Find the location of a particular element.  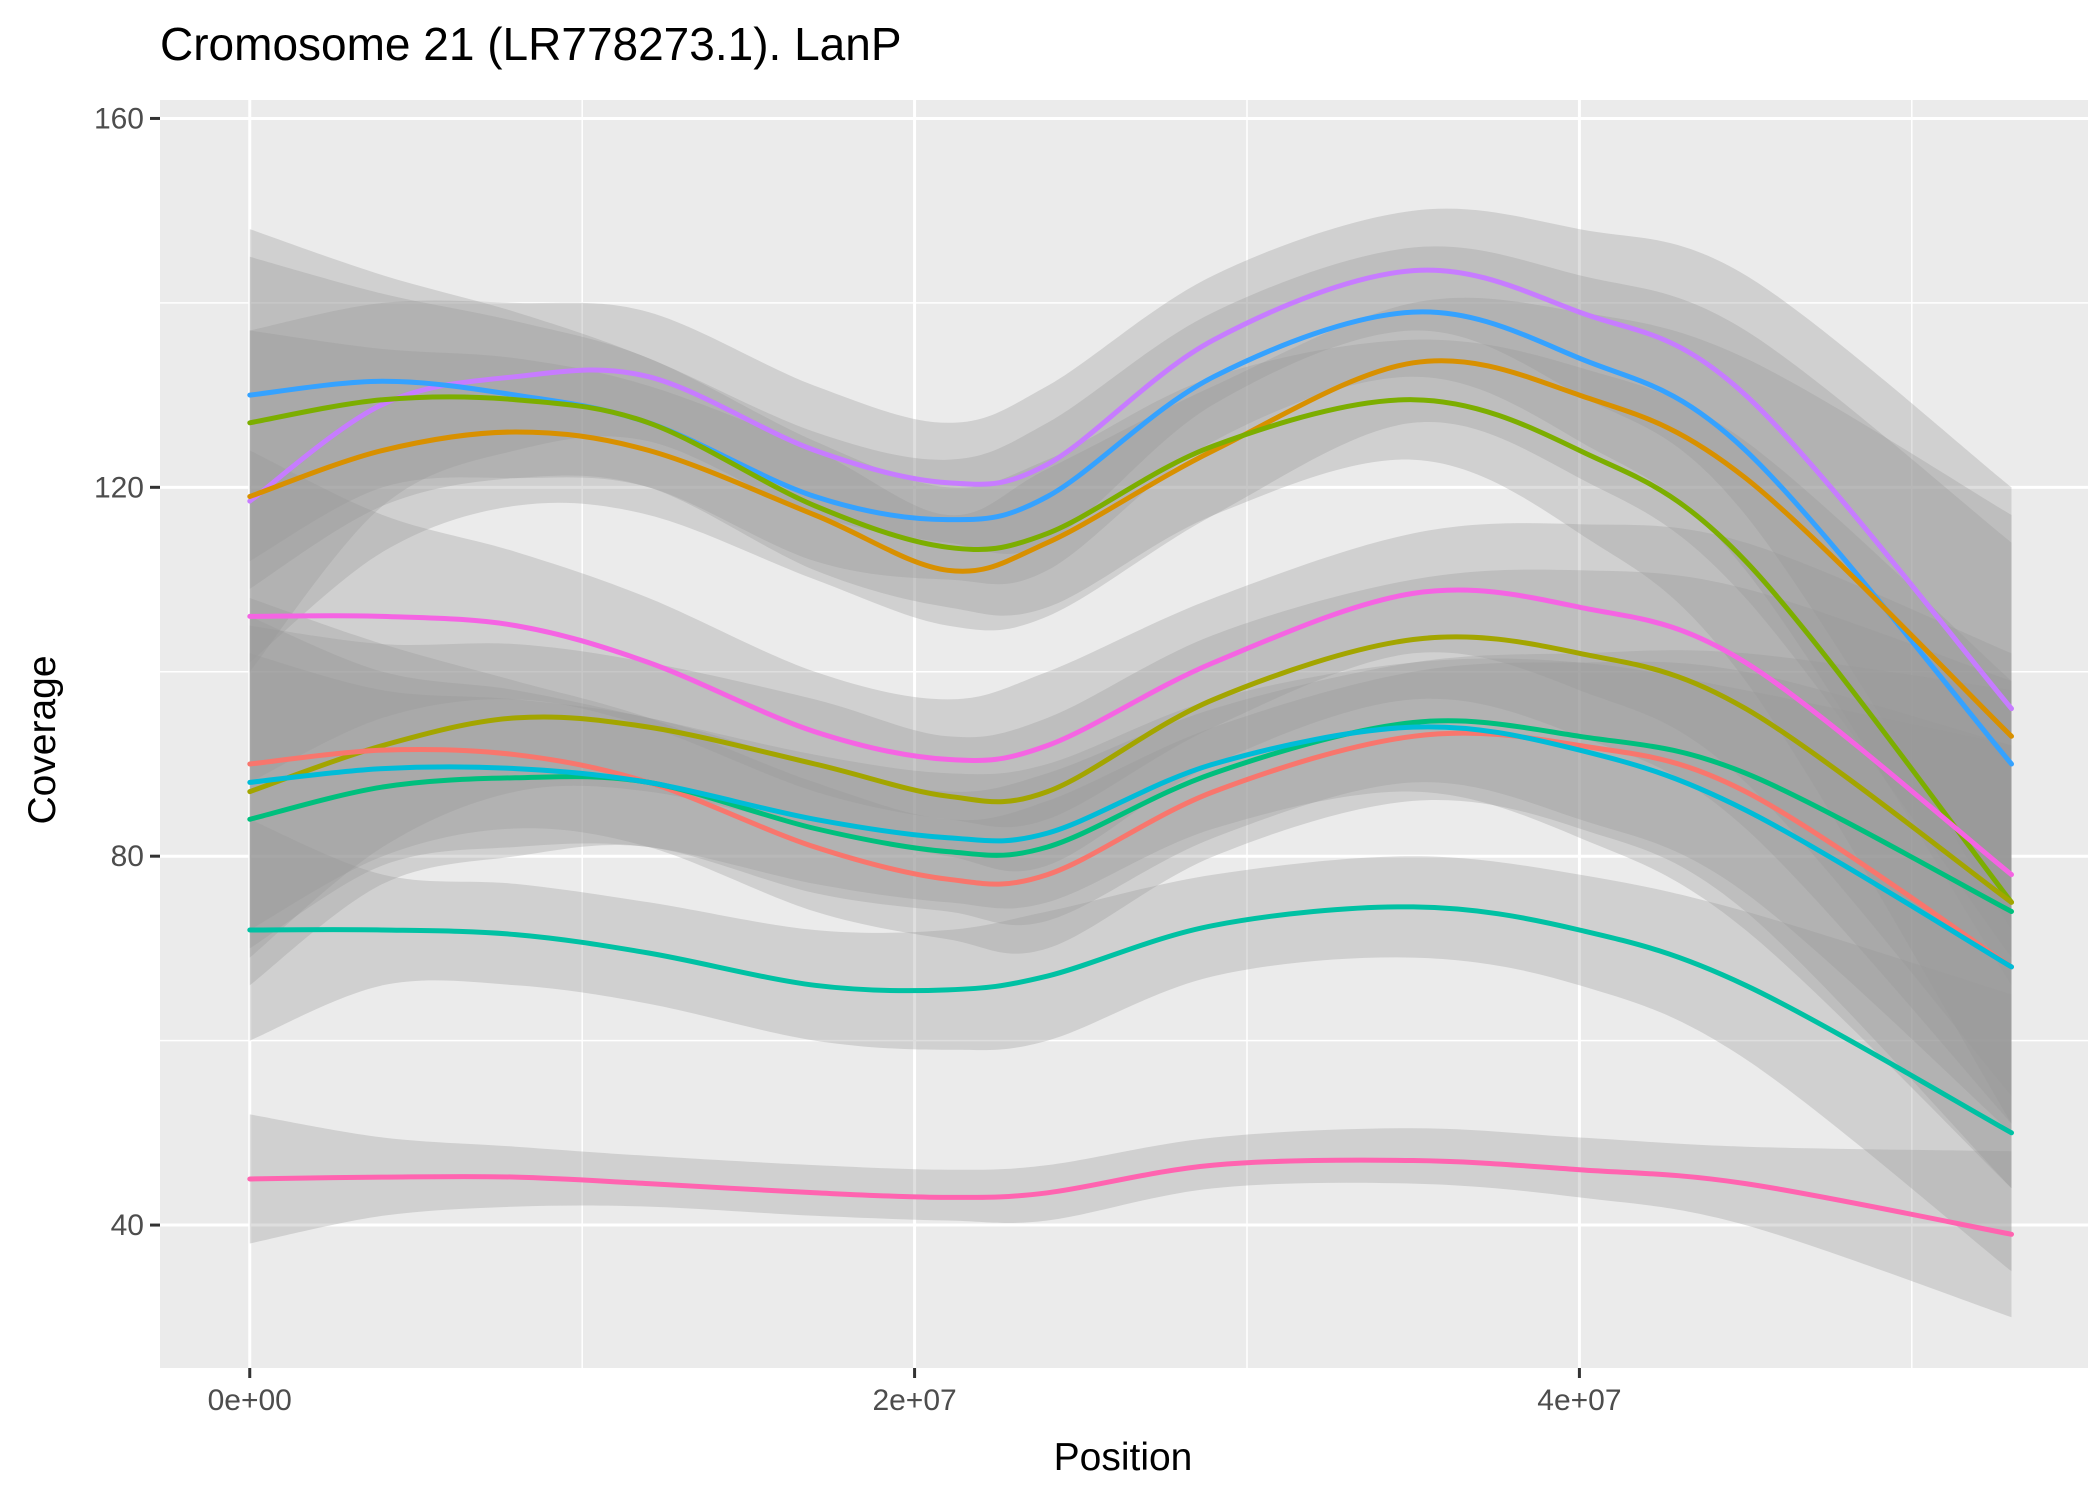

x-tick-label: 4e+07 is located at coordinates (1579, 1400).